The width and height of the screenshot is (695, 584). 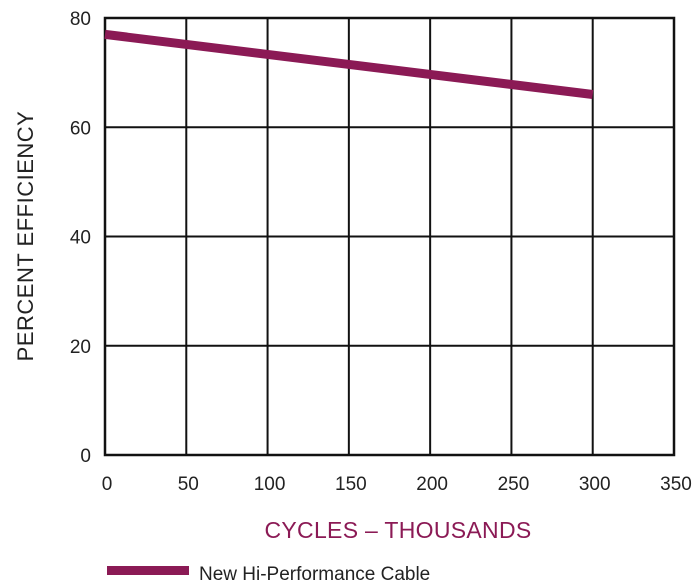 What do you see at coordinates (432, 484) in the screenshot?
I see `x-tick-label: 200` at bounding box center [432, 484].